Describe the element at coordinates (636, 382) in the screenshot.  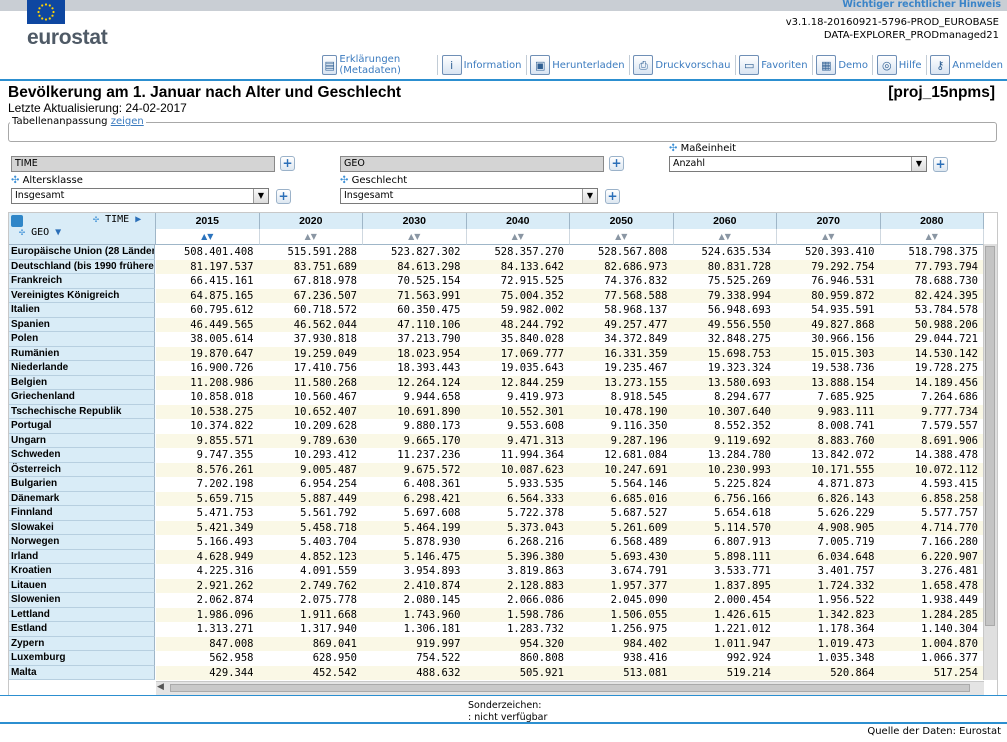
I see `table-cell: 13.273.155` at that location.